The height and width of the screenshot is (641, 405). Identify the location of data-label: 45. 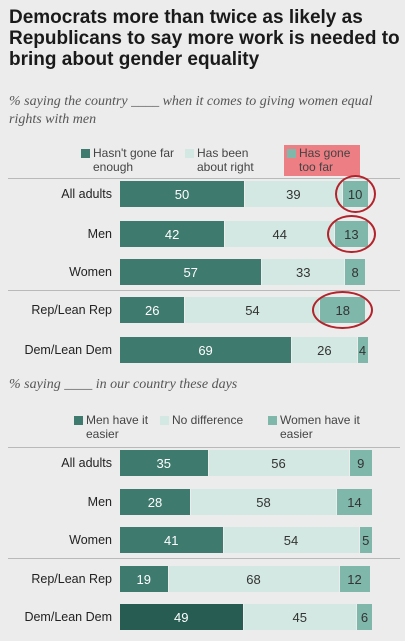
(299, 617).